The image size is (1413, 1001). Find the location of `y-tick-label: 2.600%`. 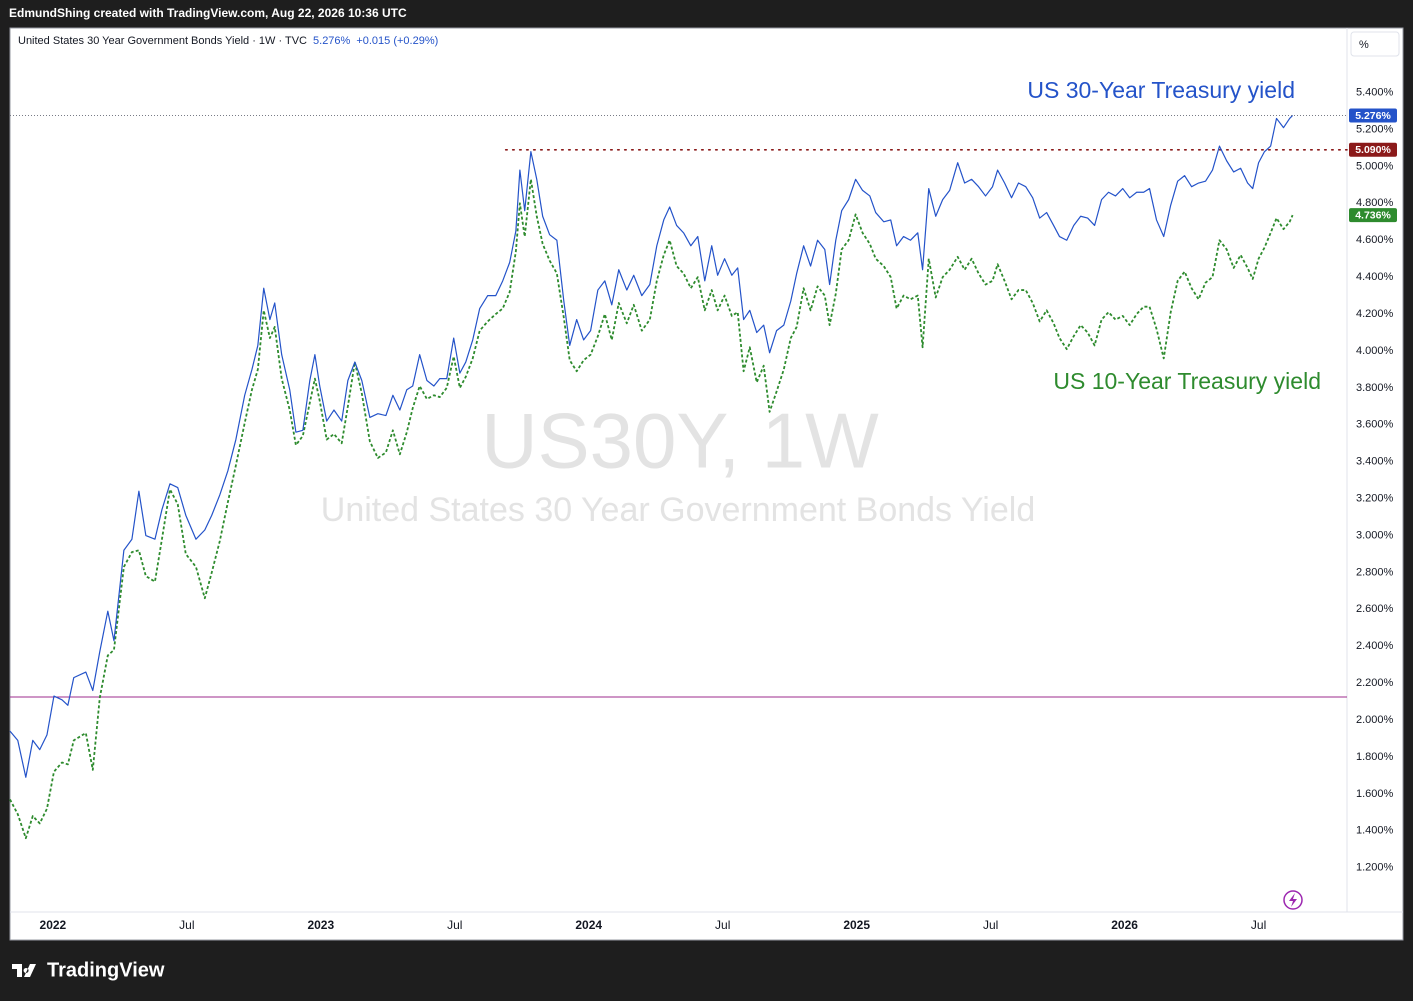

y-tick-label: 2.600% is located at coordinates (1375, 609).